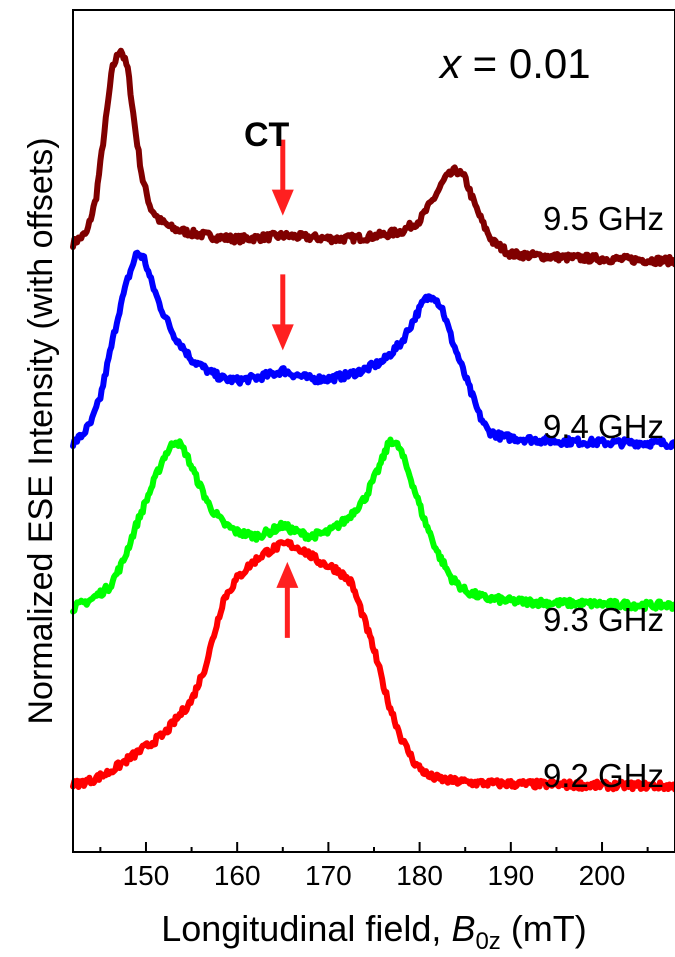 The image size is (675, 957). What do you see at coordinates (328, 875) in the screenshot?
I see `x-tick-label: 170` at bounding box center [328, 875].